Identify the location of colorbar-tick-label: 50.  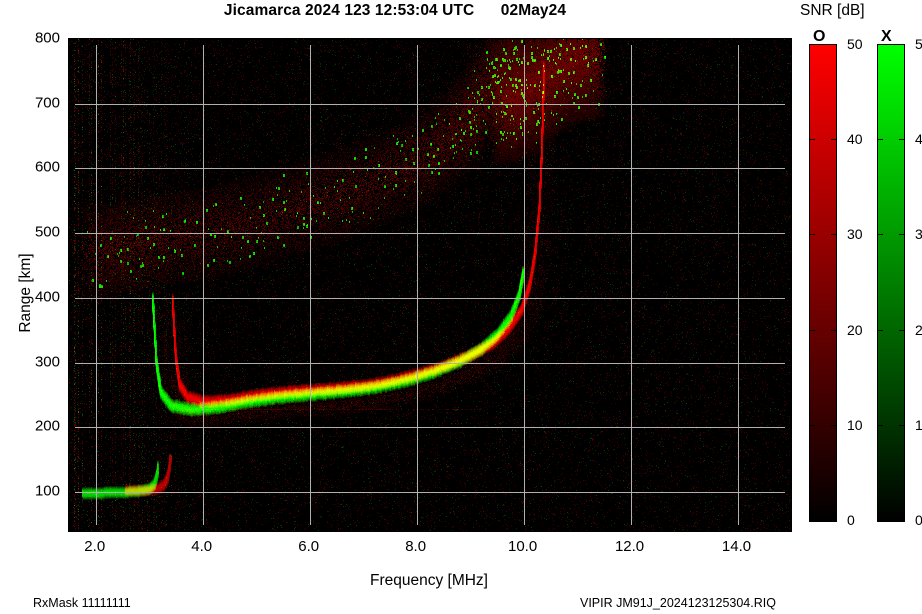
(855, 44).